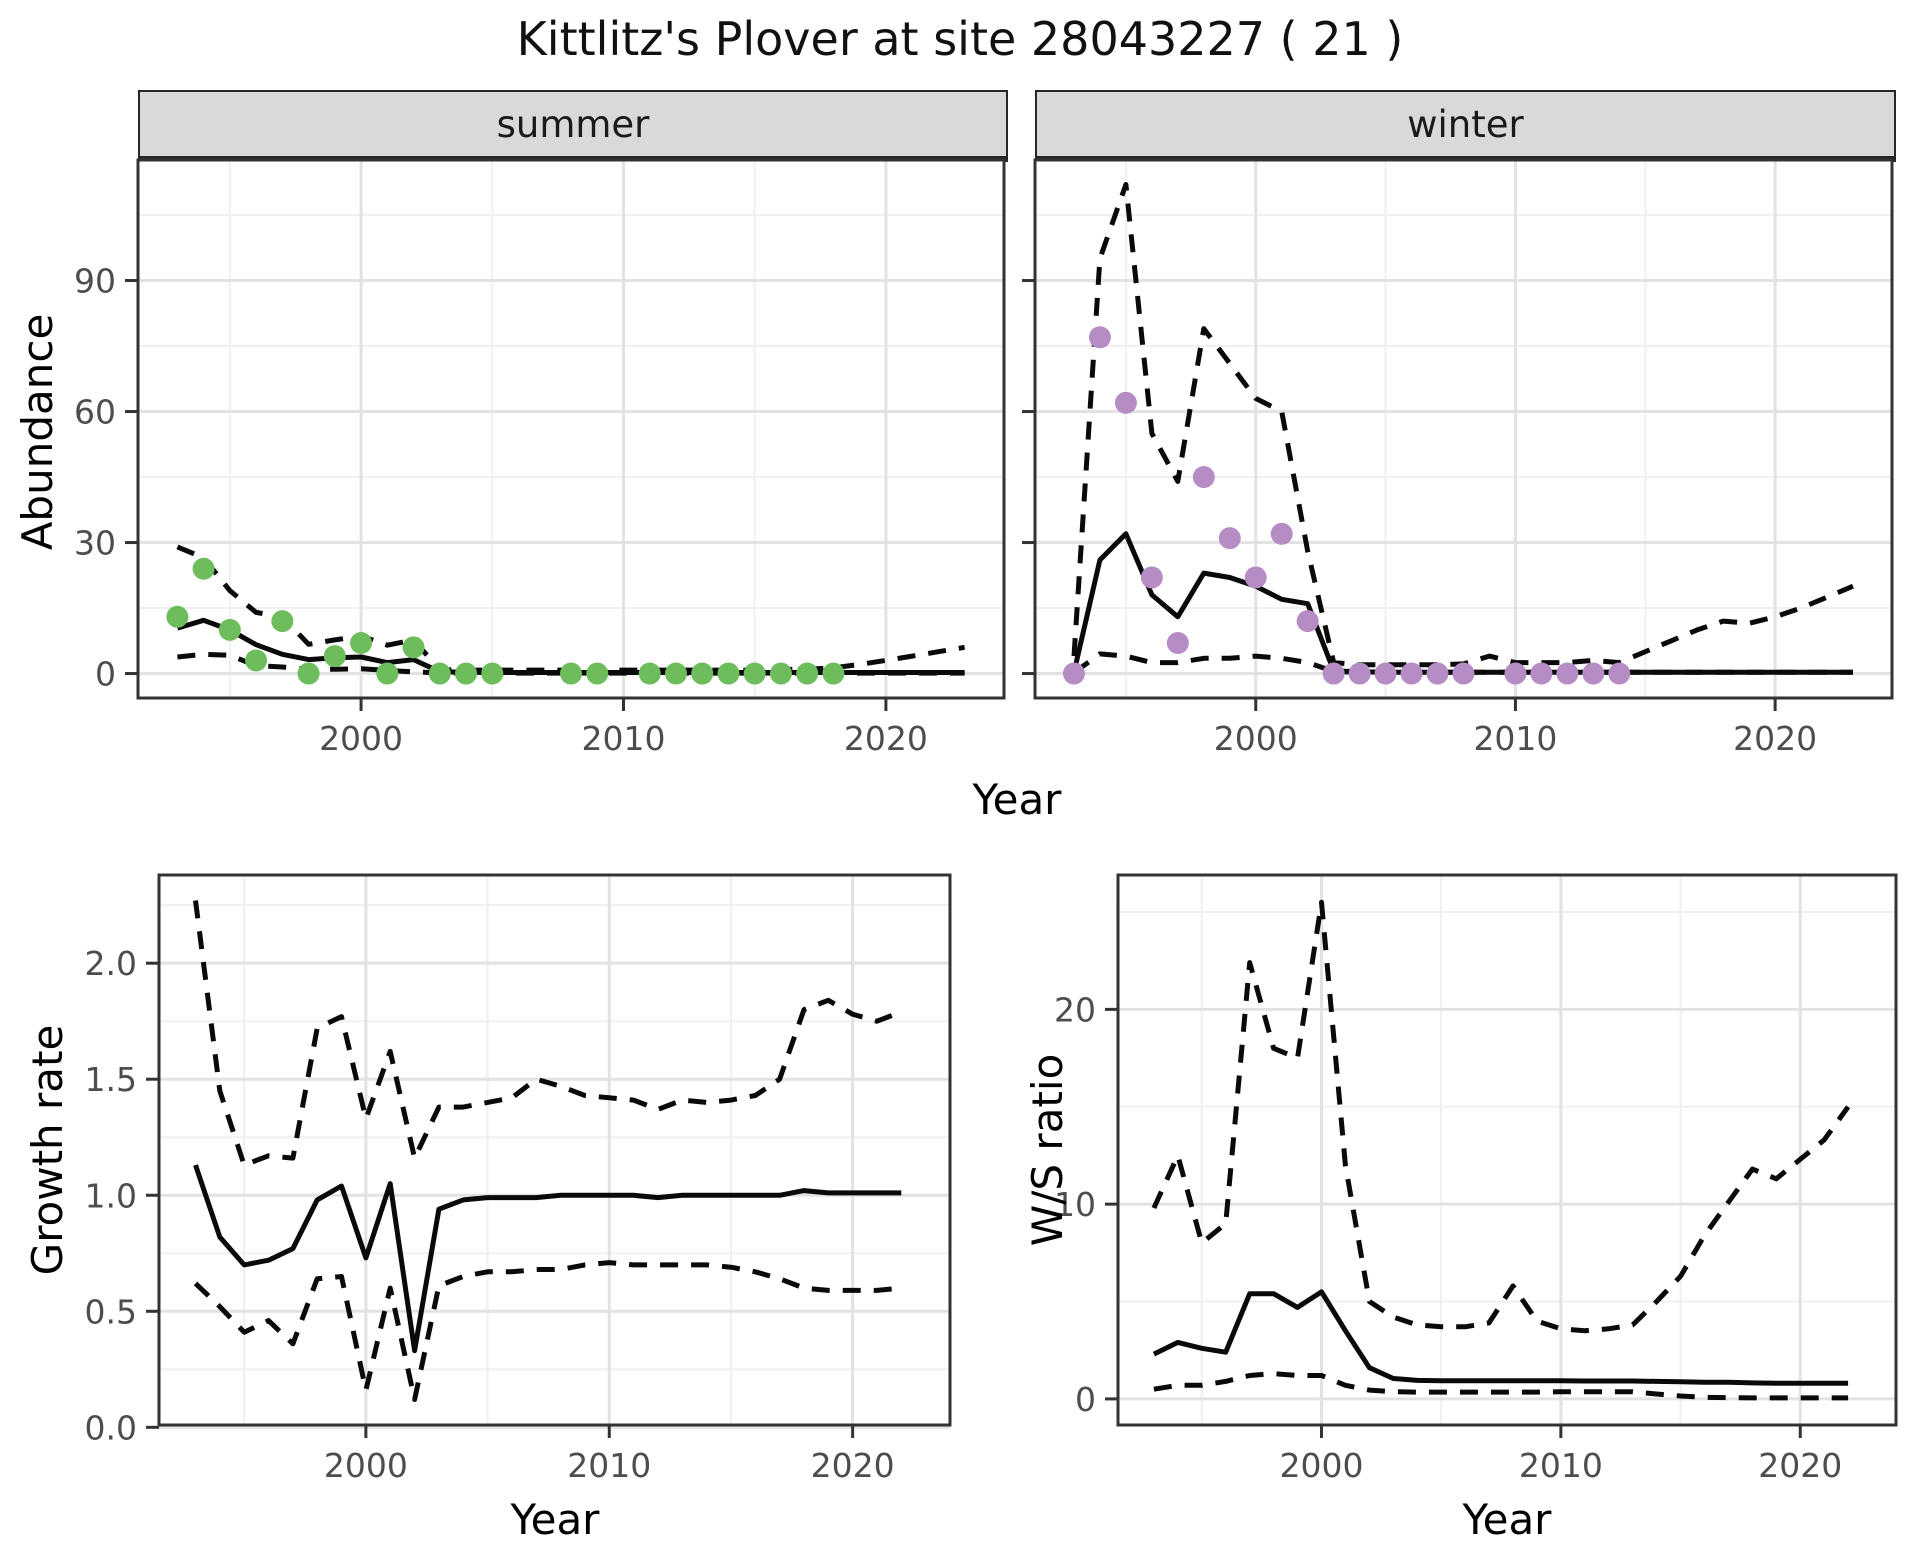 The image size is (1920, 1560). I want to click on abundance-winter-point-2002, so click(1307, 621).